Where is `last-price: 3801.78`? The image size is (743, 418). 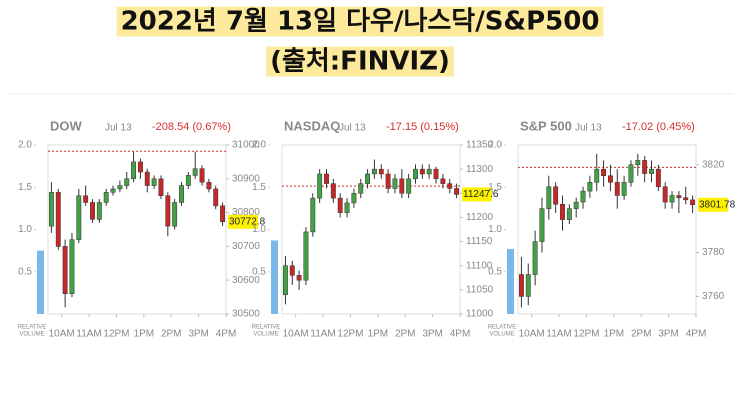
last-price: 3801.78 is located at coordinates (717, 204).